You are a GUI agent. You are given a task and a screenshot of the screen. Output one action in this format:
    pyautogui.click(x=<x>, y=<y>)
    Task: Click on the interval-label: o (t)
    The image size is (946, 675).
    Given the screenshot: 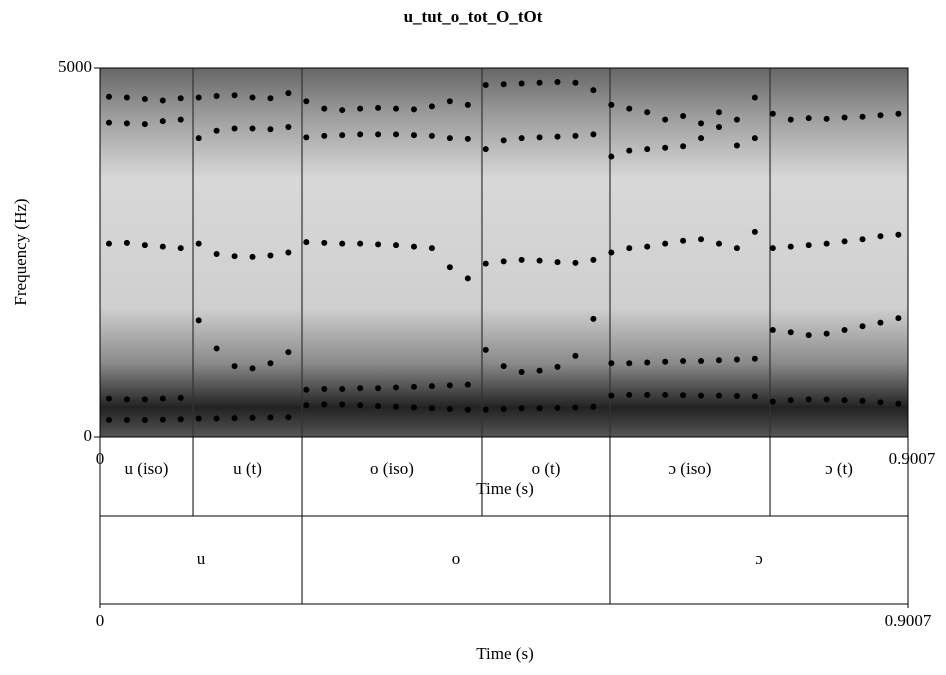 What is the action you would take?
    pyautogui.click(x=546, y=468)
    